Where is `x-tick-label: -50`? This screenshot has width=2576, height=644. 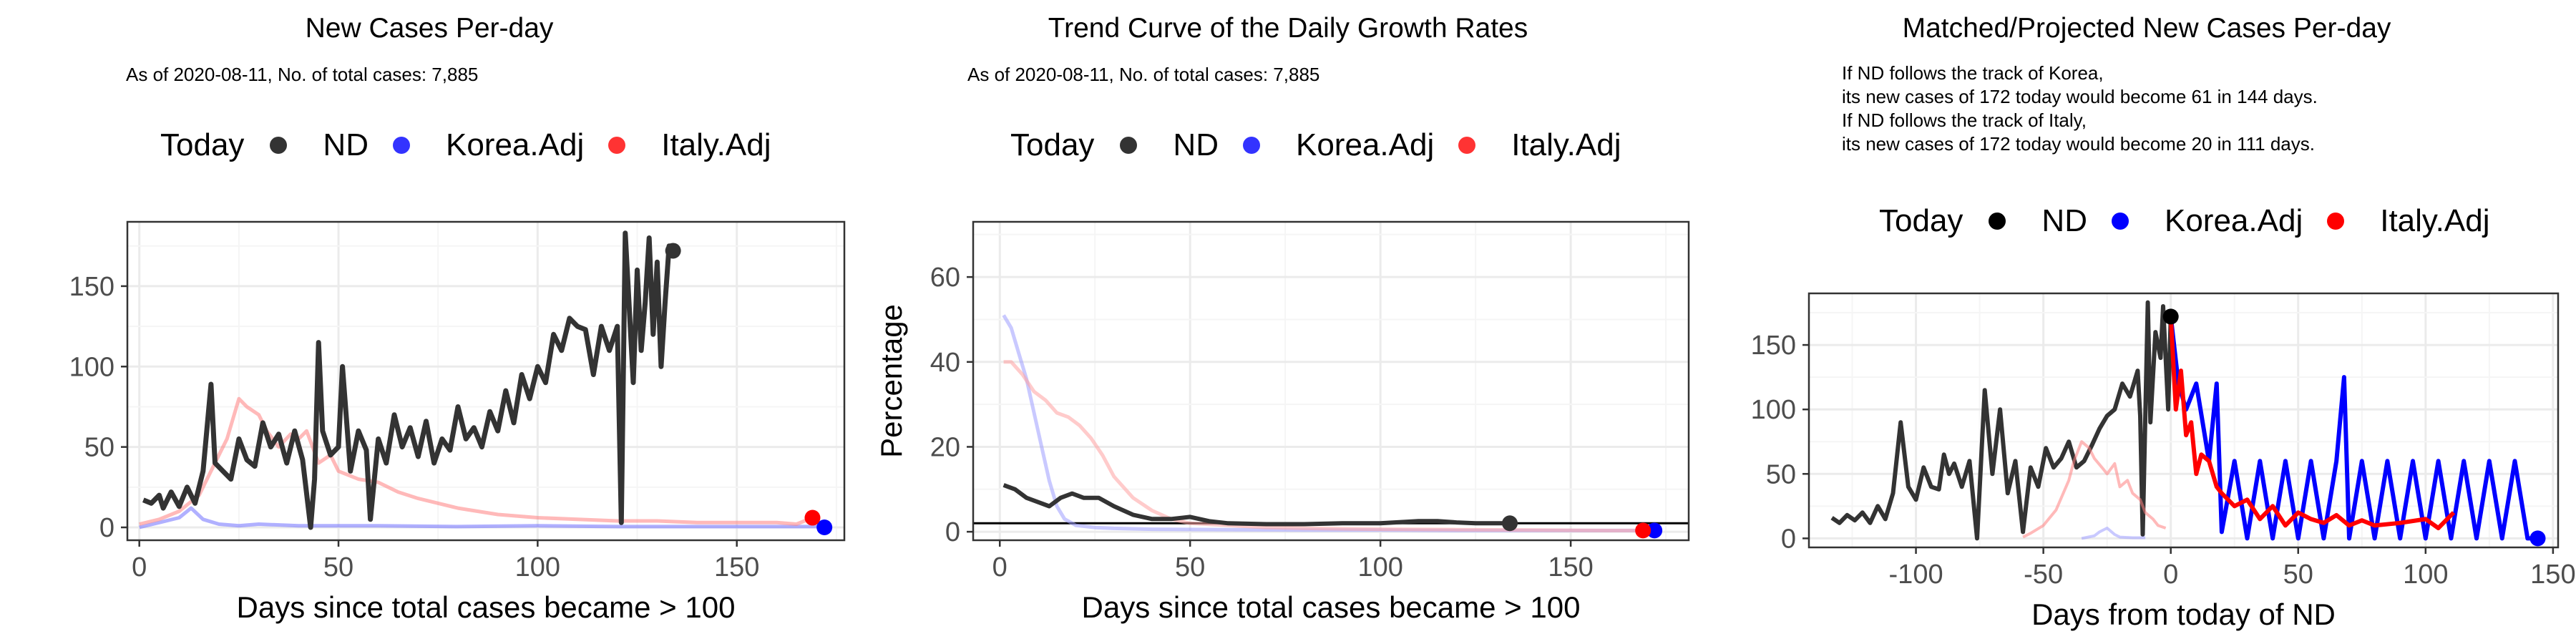
x-tick-label: -50 is located at coordinates (2043, 575).